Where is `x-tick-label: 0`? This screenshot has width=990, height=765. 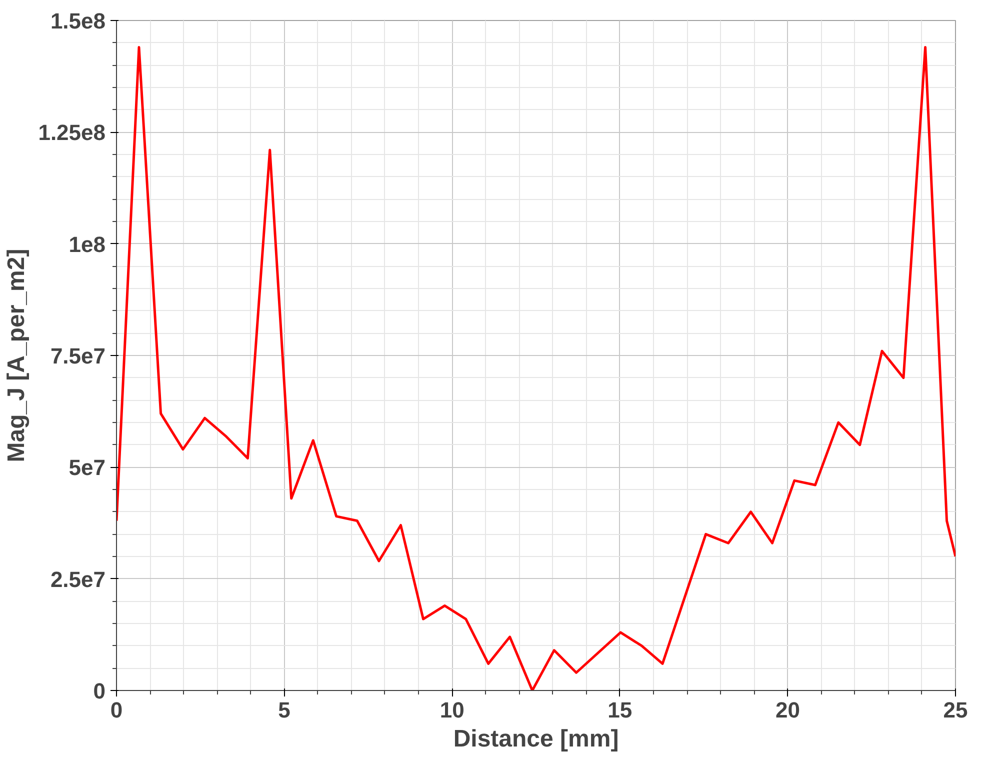 x-tick-label: 0 is located at coordinates (116, 710).